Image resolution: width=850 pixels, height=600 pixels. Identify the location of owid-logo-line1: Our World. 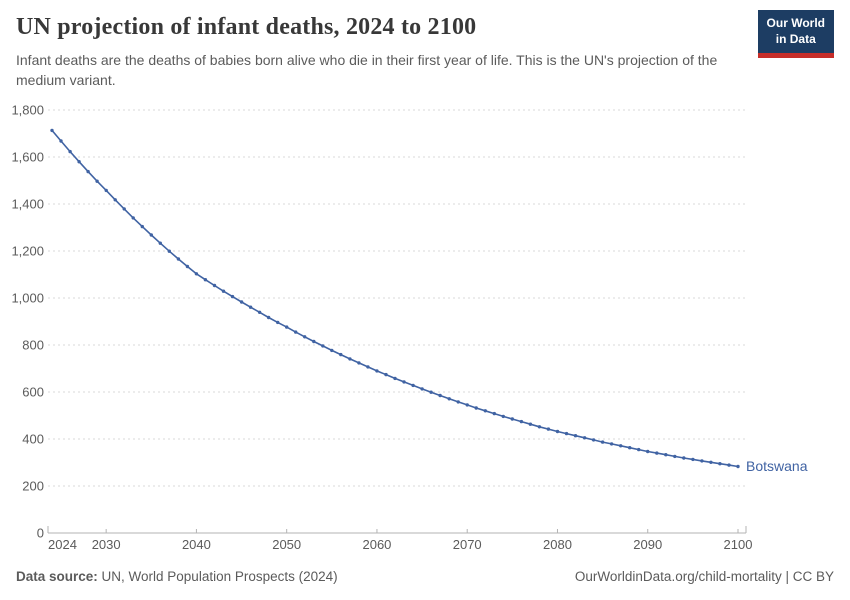
(795, 23).